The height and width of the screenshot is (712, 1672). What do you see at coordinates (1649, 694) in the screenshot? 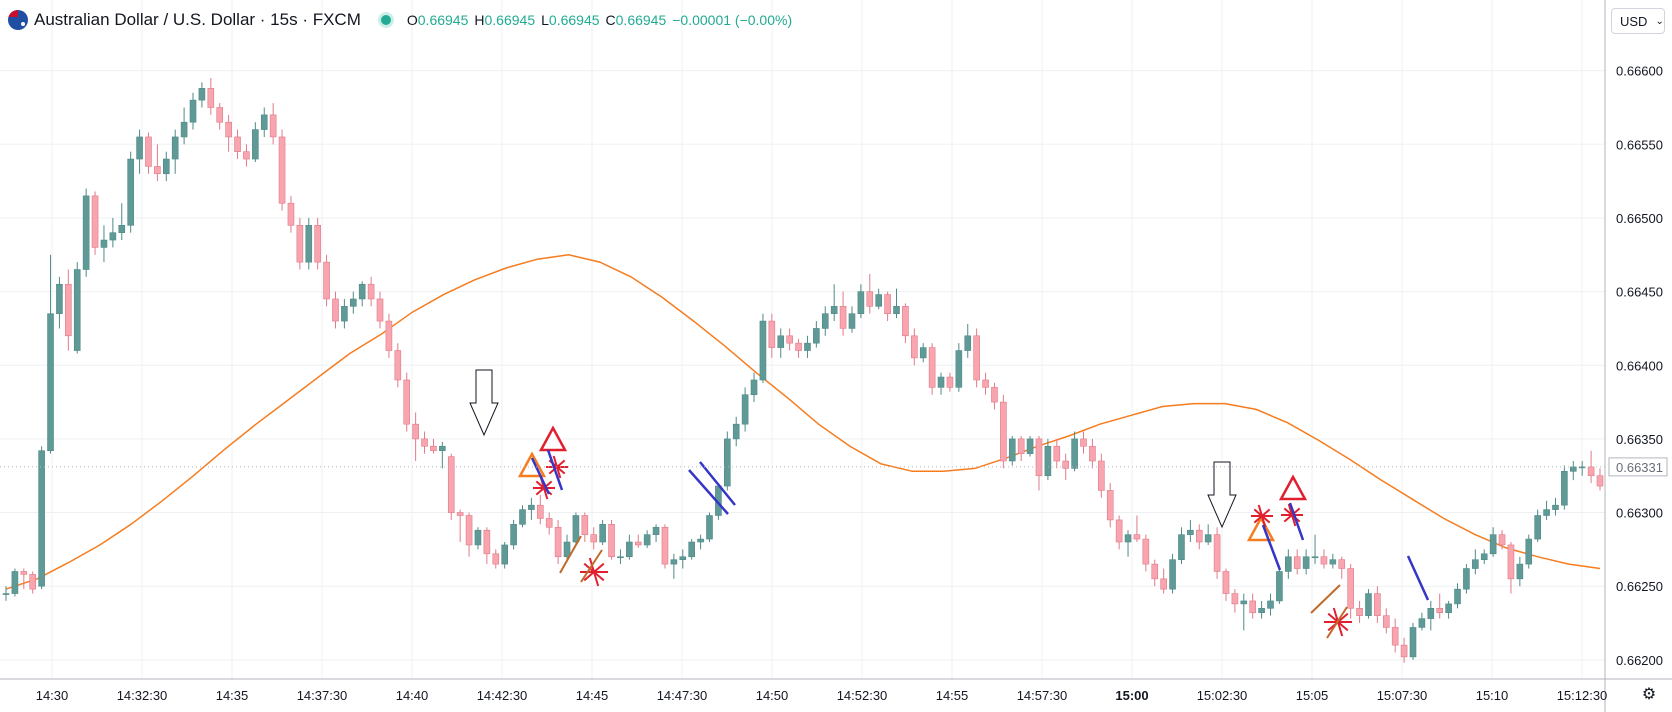
I see `settings-icon: ⚙` at bounding box center [1649, 694].